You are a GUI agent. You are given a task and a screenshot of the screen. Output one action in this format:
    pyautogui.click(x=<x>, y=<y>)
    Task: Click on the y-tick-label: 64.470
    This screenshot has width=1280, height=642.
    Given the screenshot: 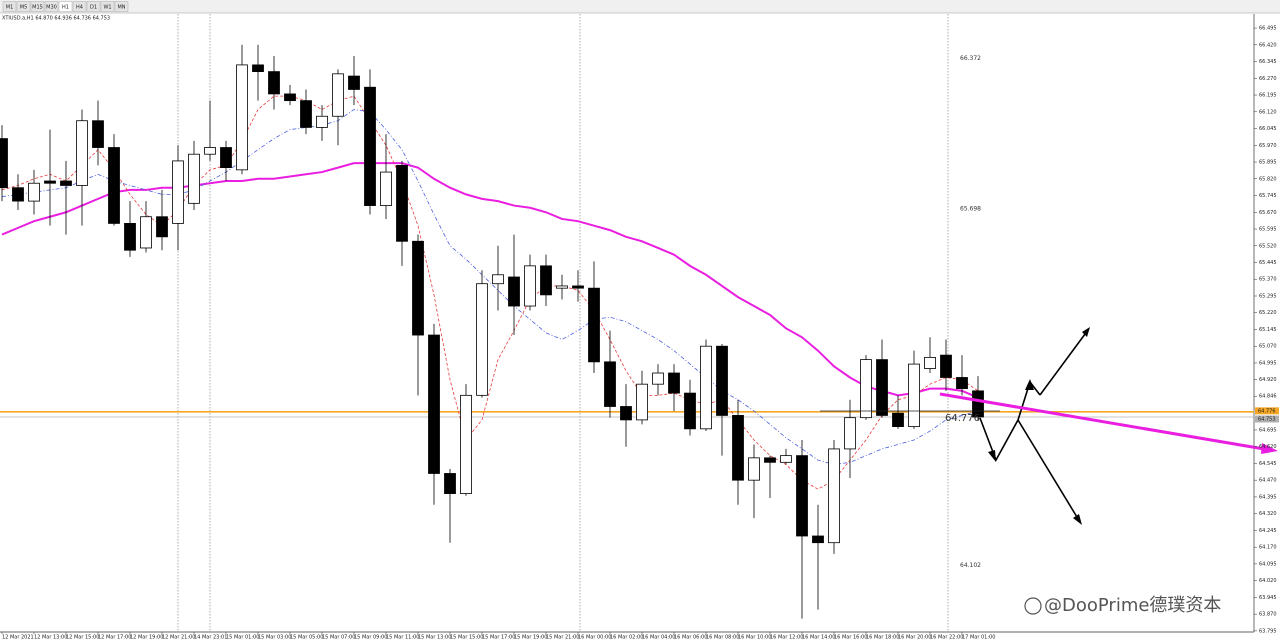 What is the action you would take?
    pyautogui.click(x=1268, y=481)
    